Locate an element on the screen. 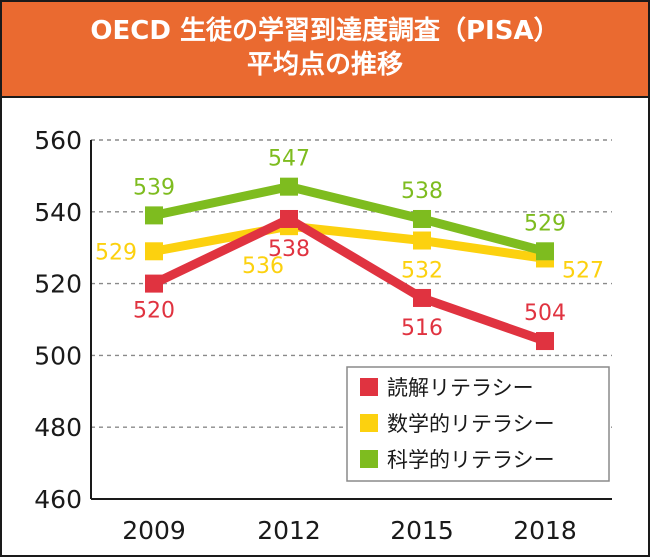  y-tick-label: 540 is located at coordinates (58, 212).